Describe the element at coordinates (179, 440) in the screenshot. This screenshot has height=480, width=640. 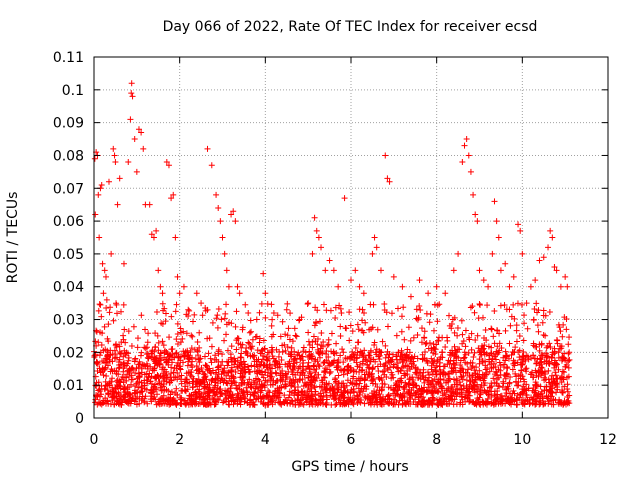
I see `x-tick-label: 2` at that location.